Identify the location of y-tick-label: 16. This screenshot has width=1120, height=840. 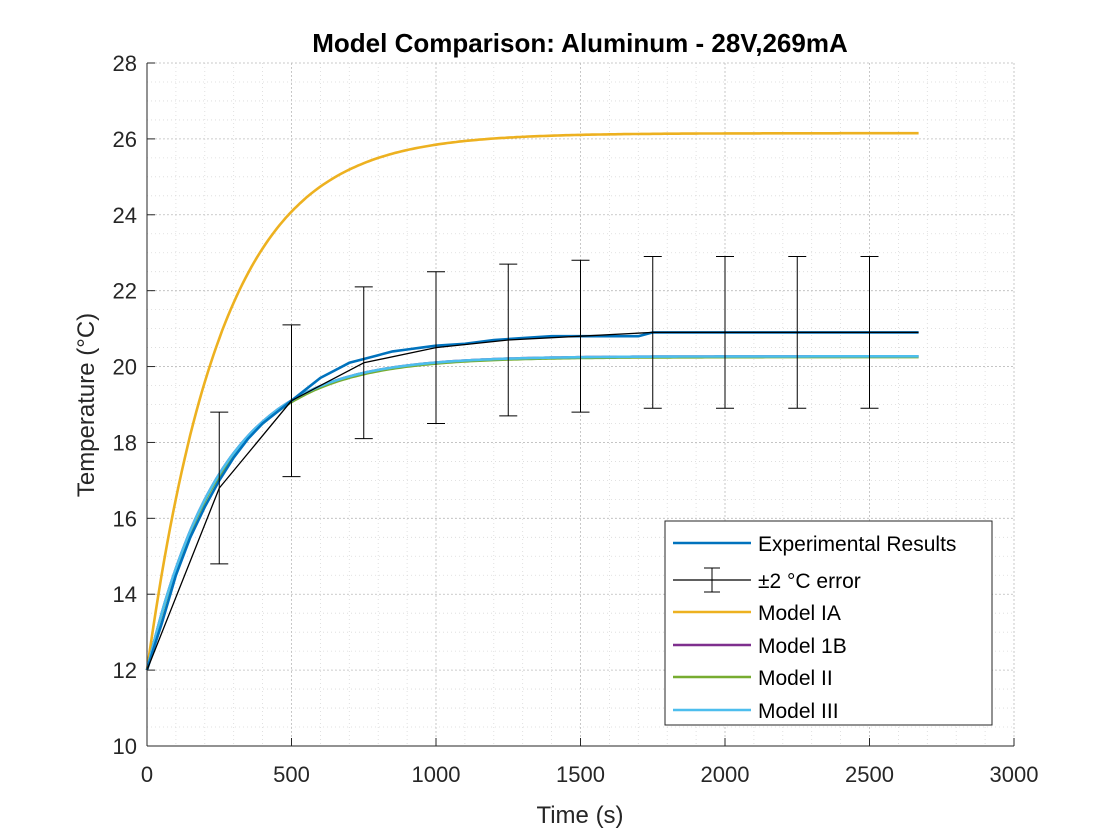
(125, 518).